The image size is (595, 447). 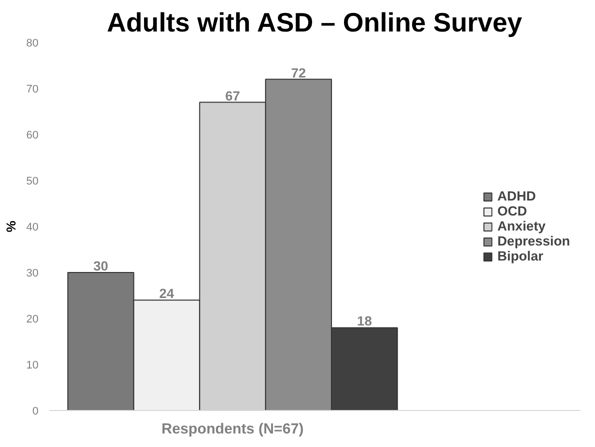 I want to click on y-tick-label: 10, so click(x=32, y=366).